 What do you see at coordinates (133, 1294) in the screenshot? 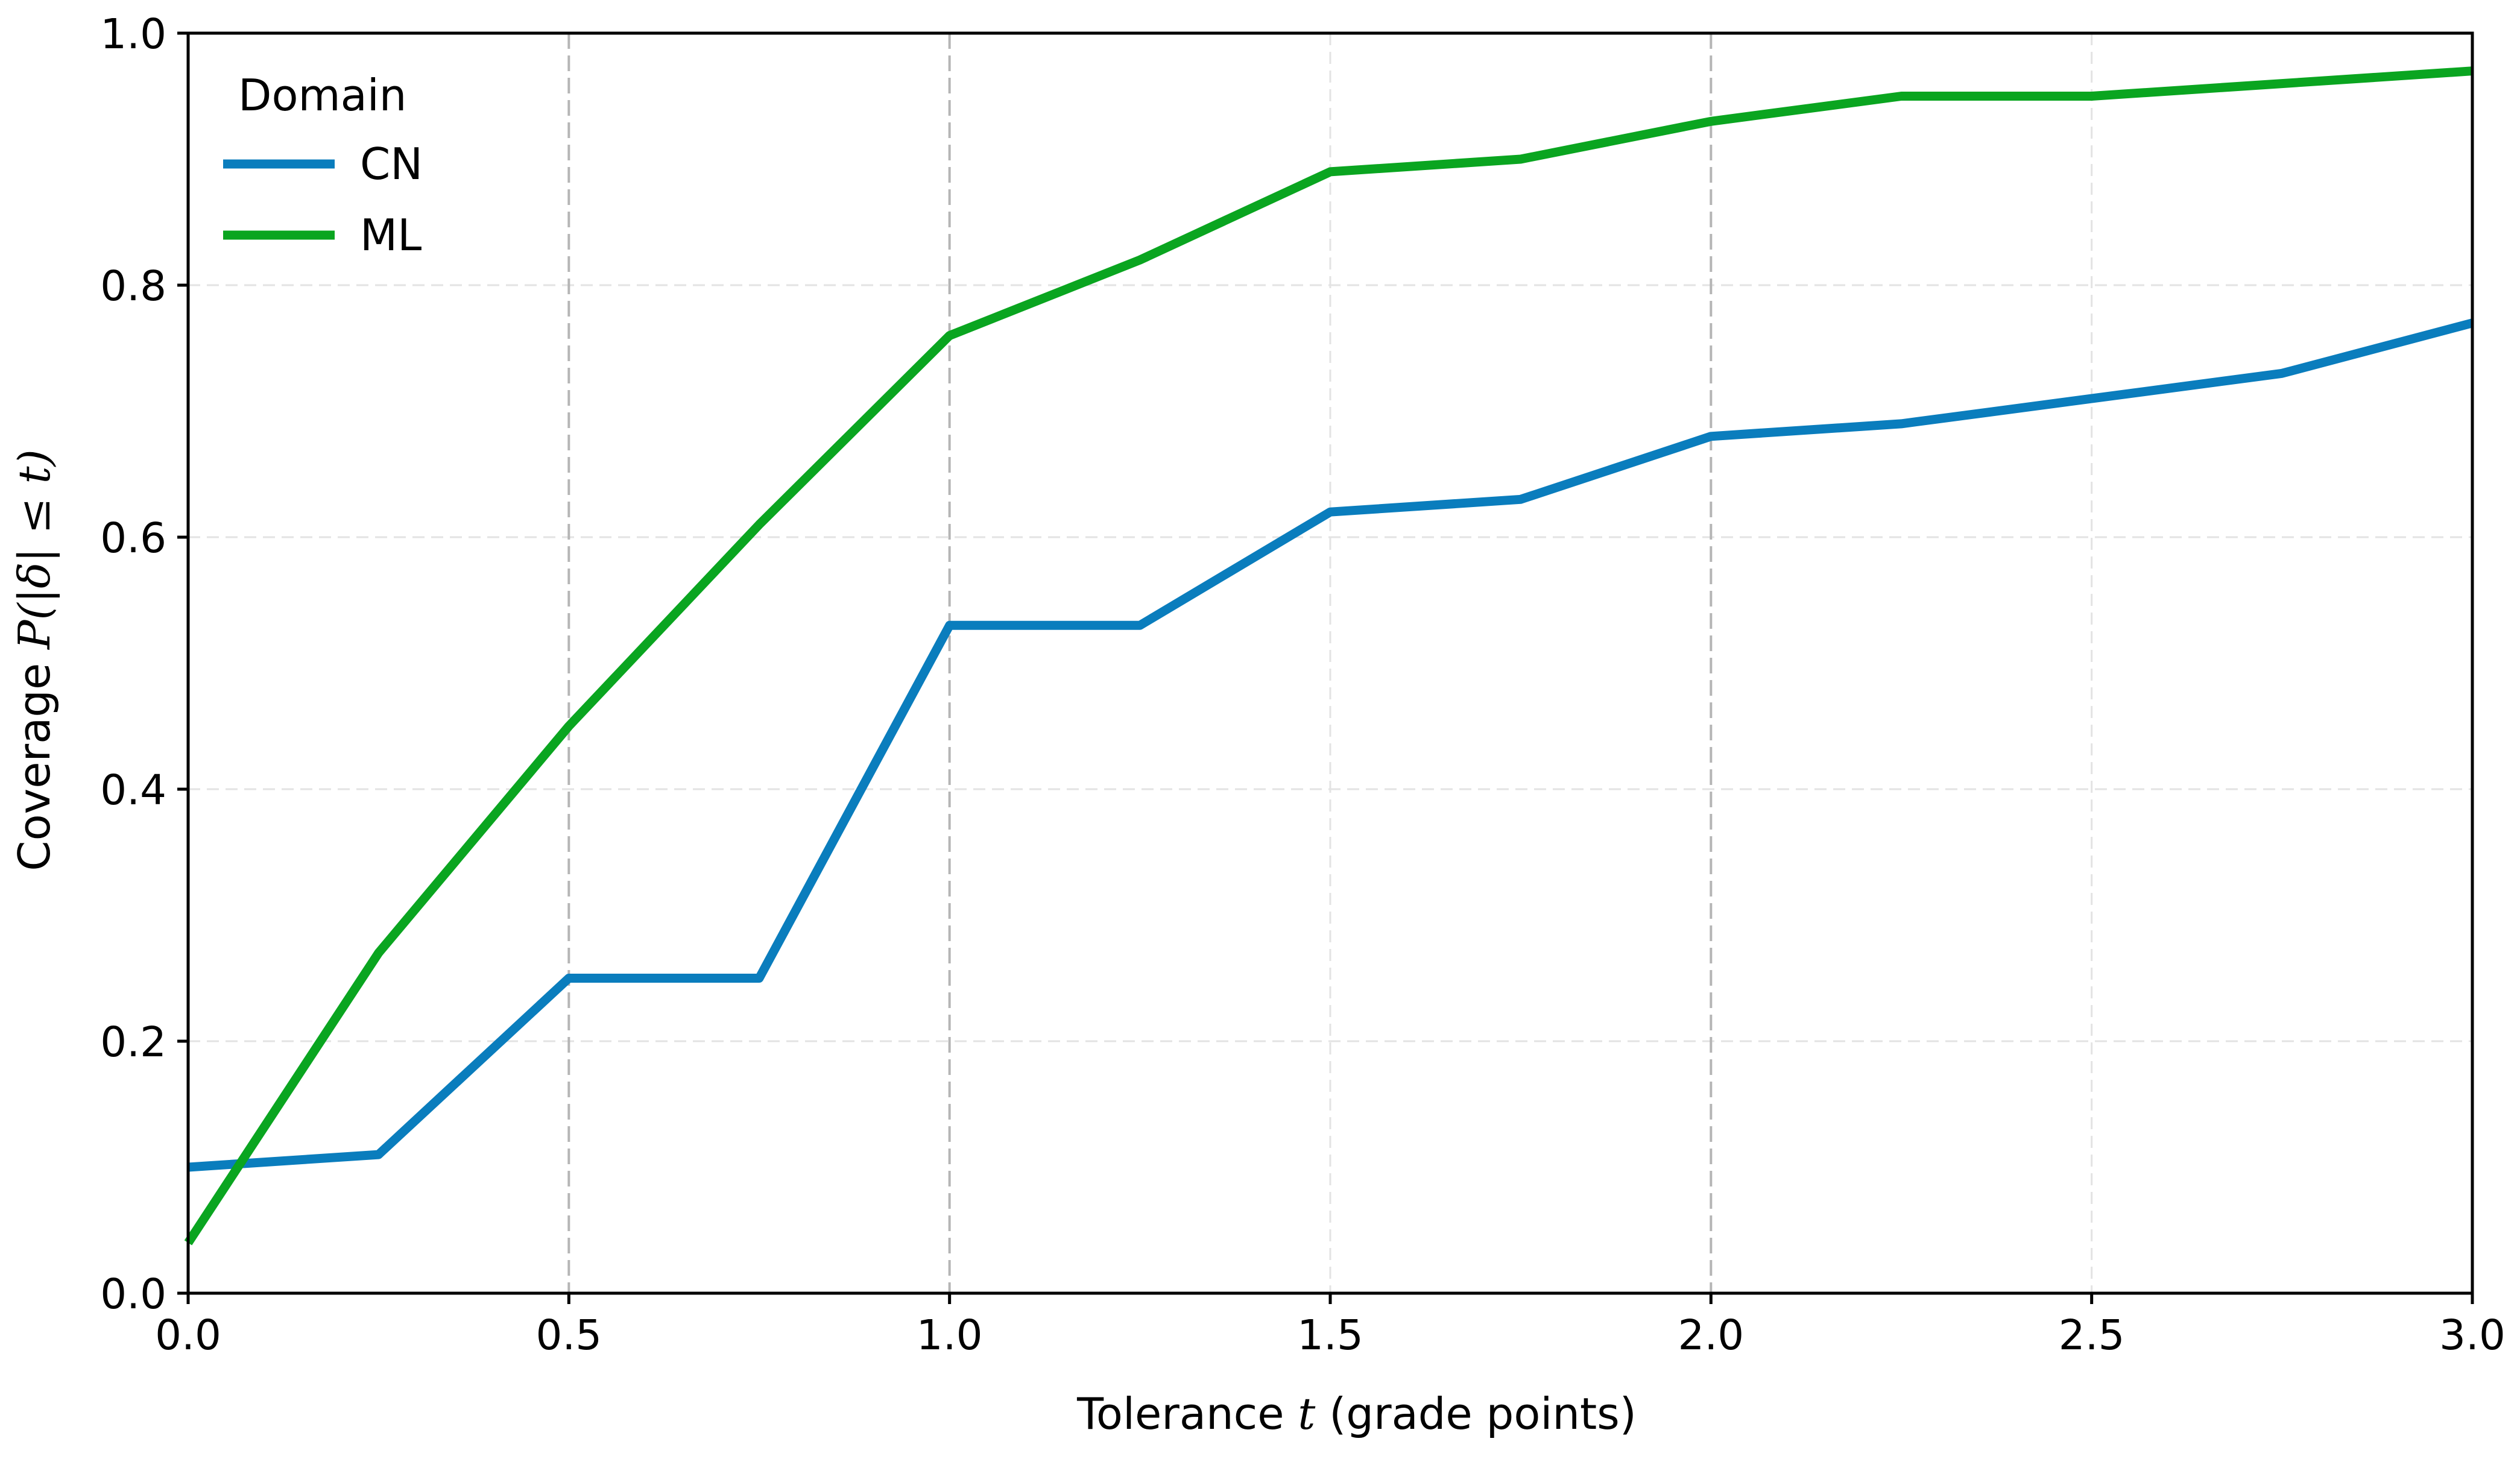
I see `y-tick-label-0: 0.0` at bounding box center [133, 1294].